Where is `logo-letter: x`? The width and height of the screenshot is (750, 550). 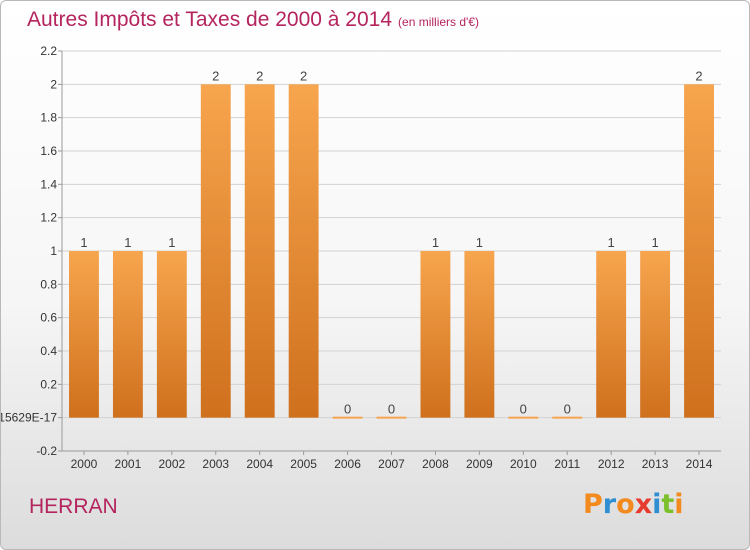 logo-letter: x is located at coordinates (643, 504).